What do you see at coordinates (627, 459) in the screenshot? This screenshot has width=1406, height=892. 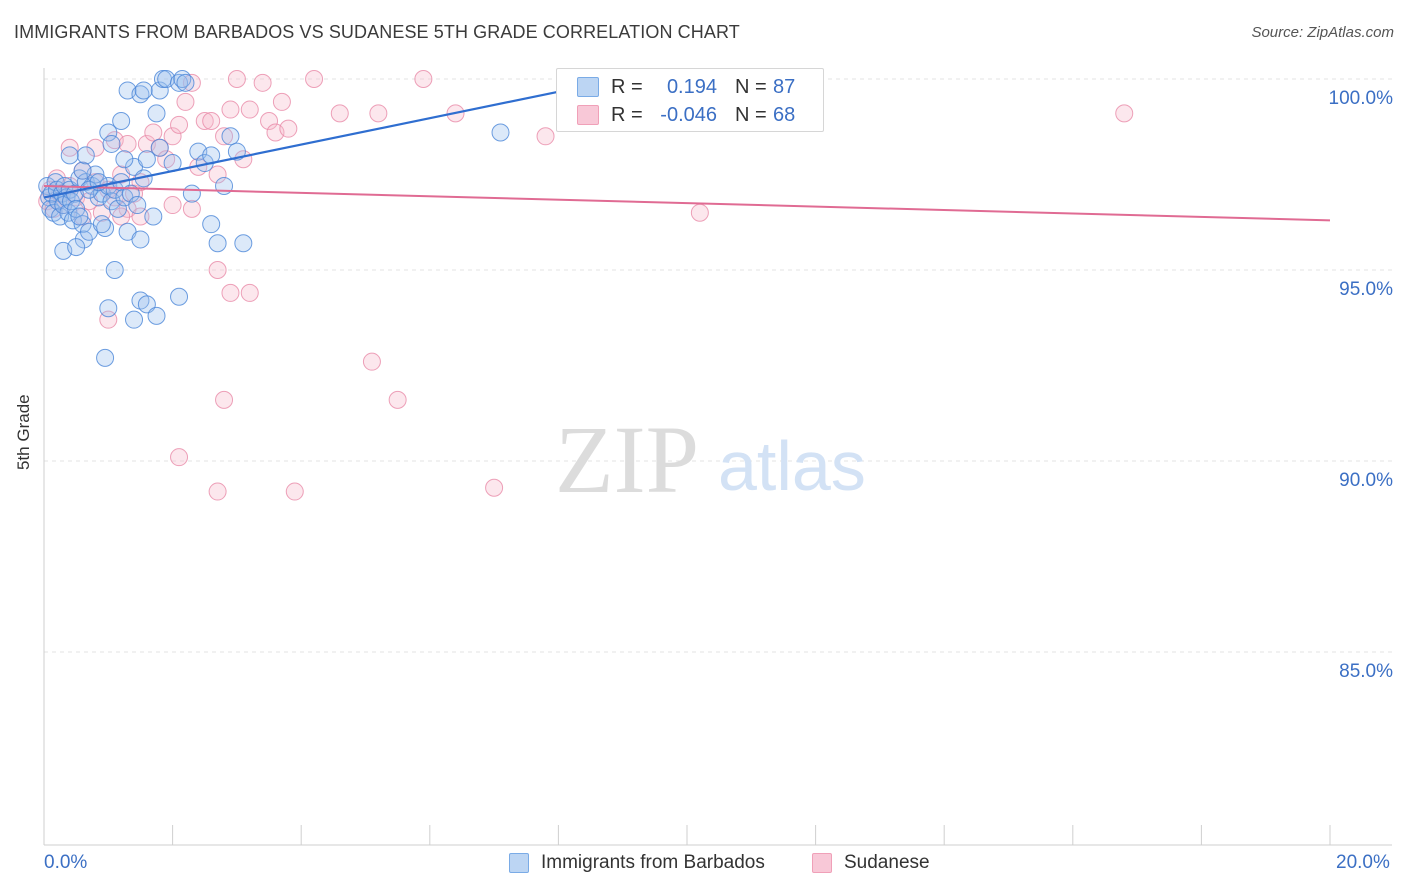 I see `watermark-zip: ZIP` at bounding box center [627, 459].